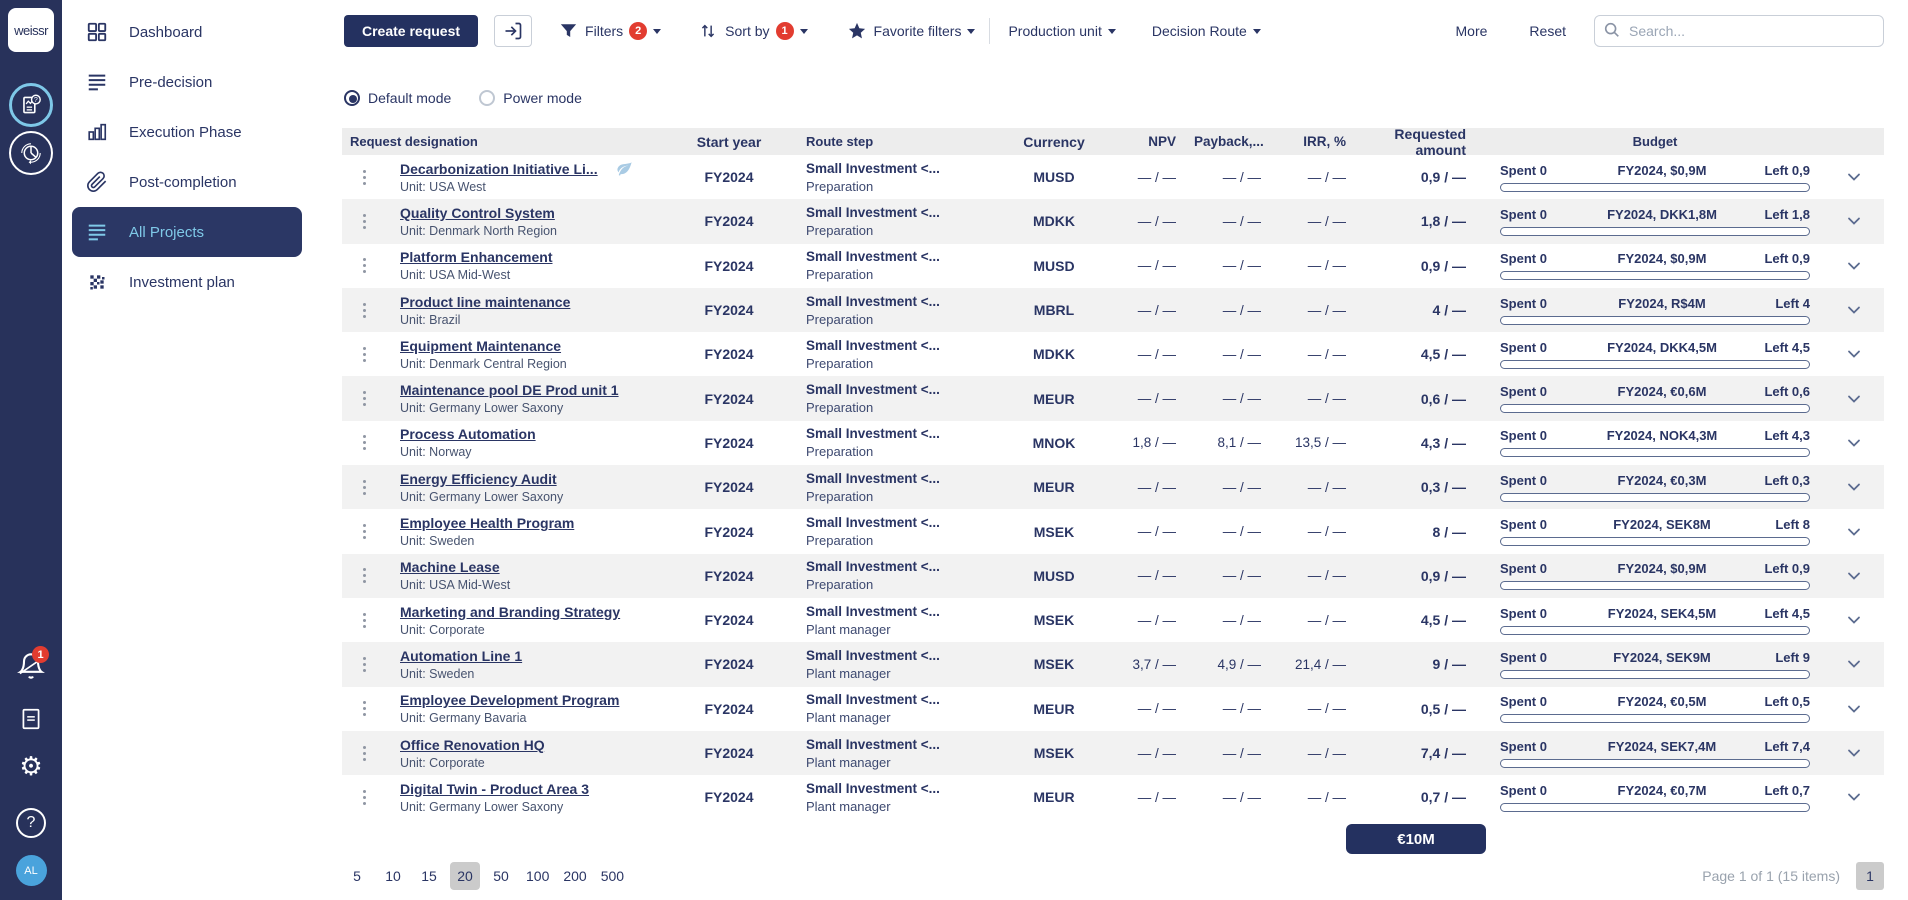 Image resolution: width=1908 pixels, height=900 pixels. What do you see at coordinates (450, 567) in the screenshot?
I see `request-designation-link: Machine Lease` at bounding box center [450, 567].